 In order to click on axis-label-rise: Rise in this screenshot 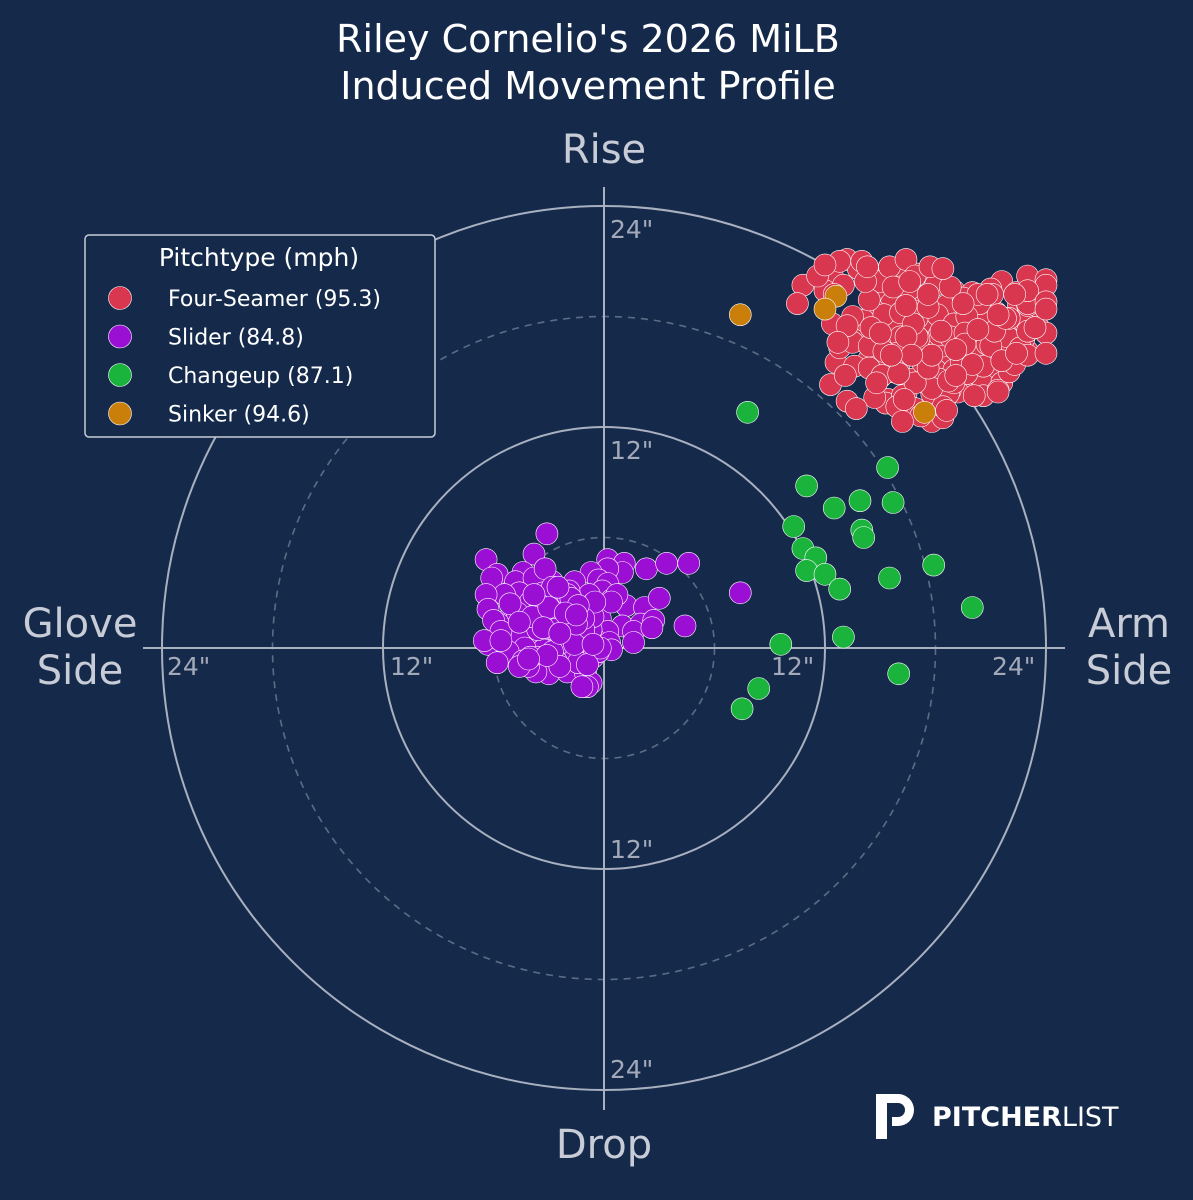, I will do `click(604, 150)`.